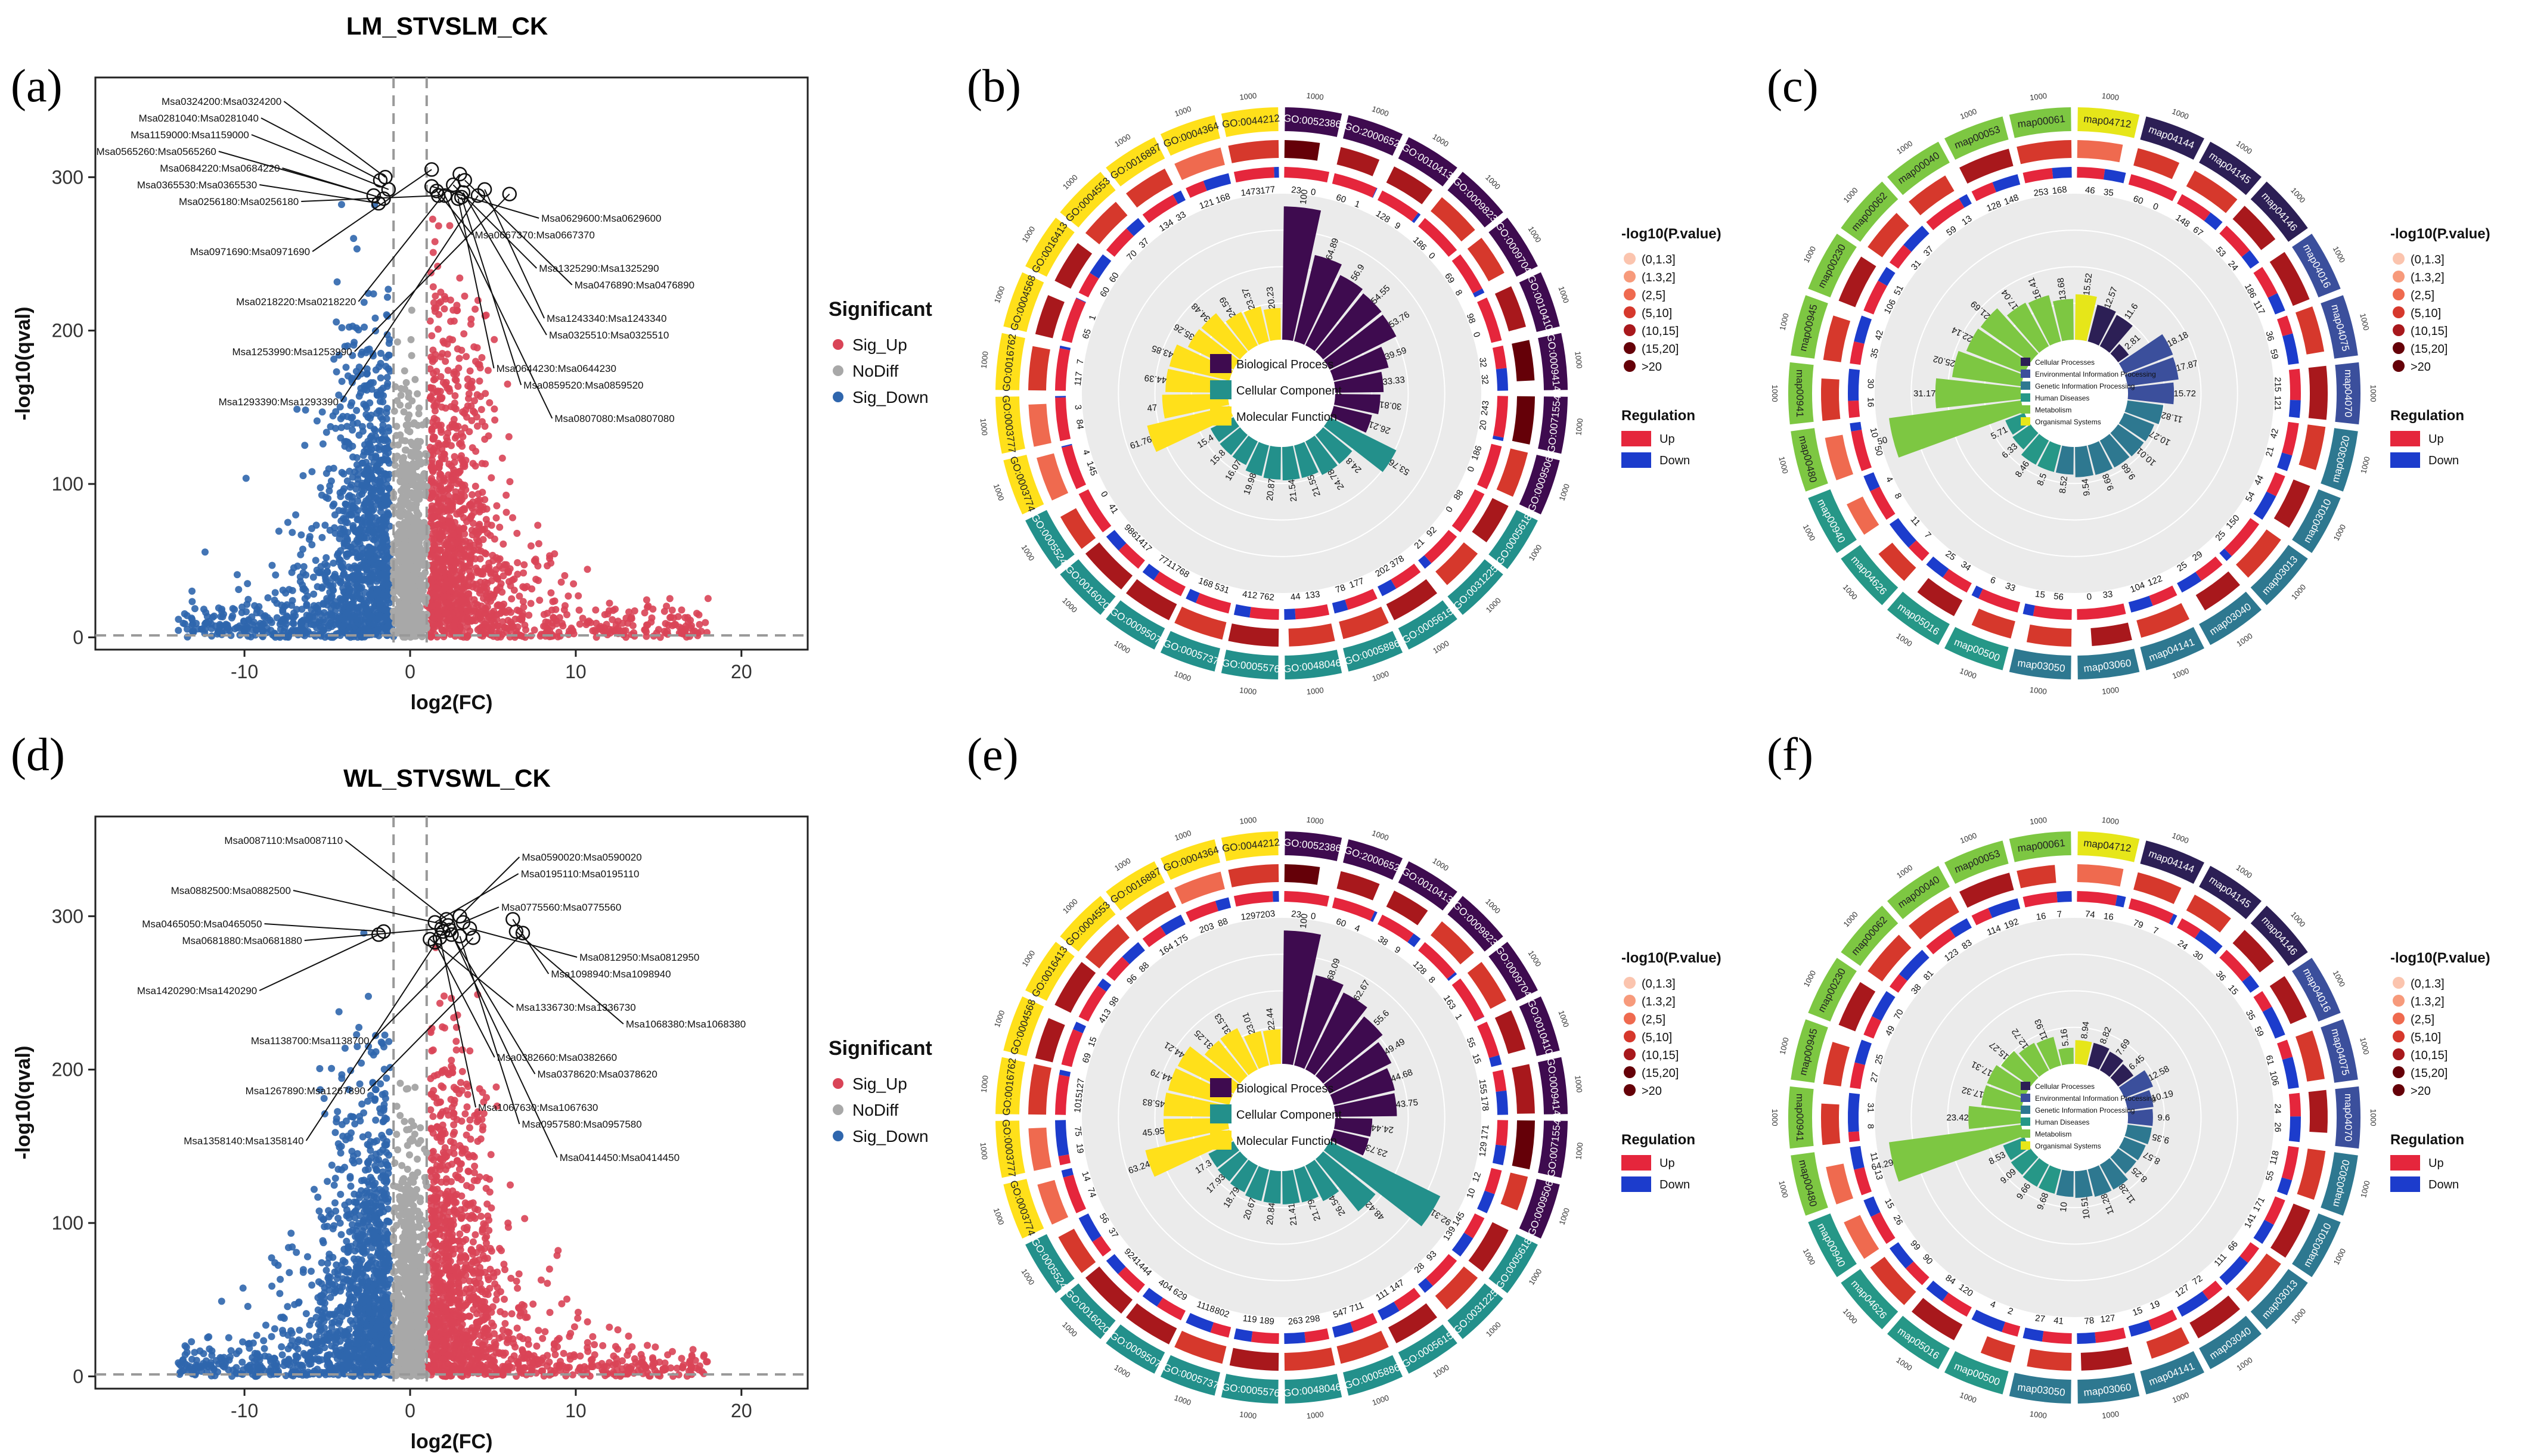  What do you see at coordinates (583, 386) in the screenshot?
I see `gene-label: Msa0859520:Msa0859520` at bounding box center [583, 386].